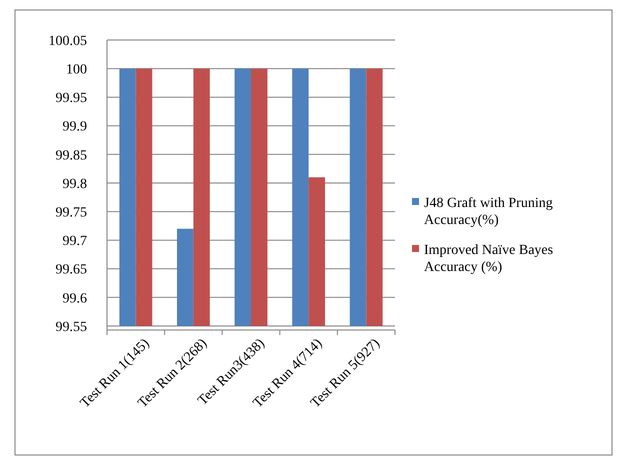  I want to click on y-tick-label: 99.85, so click(71, 156).